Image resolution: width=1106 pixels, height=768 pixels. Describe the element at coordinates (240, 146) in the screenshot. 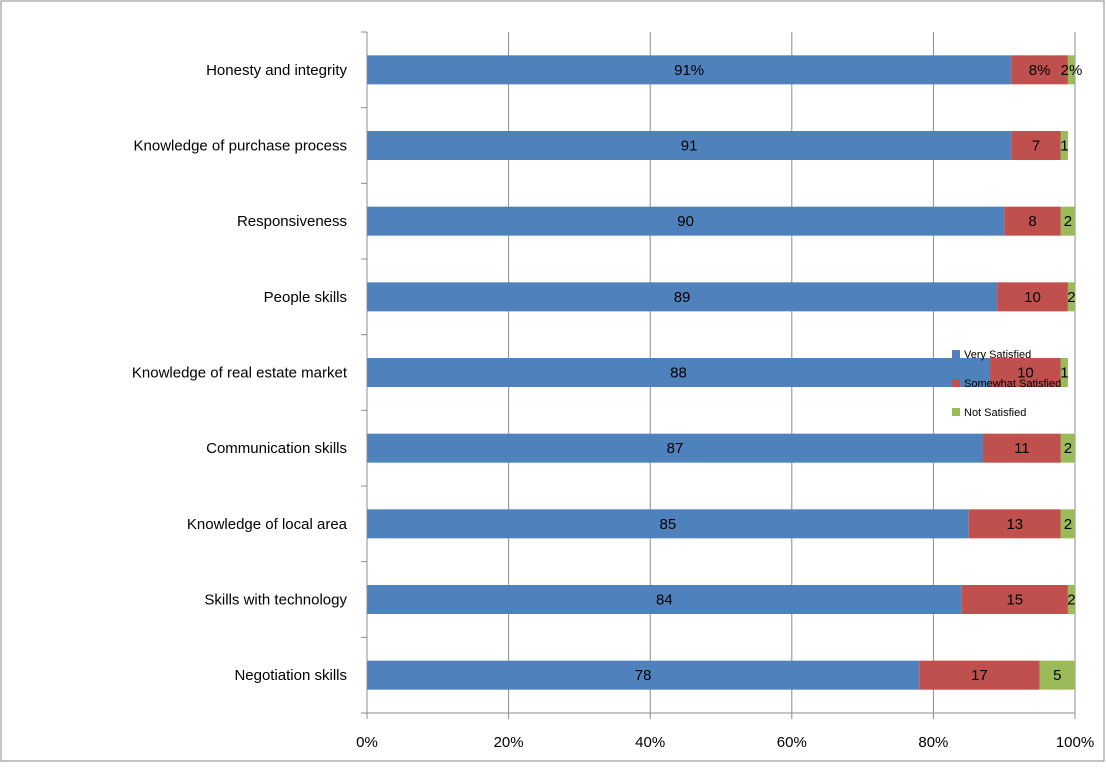

I see `category-label: Knowledge of purchase process` at that location.